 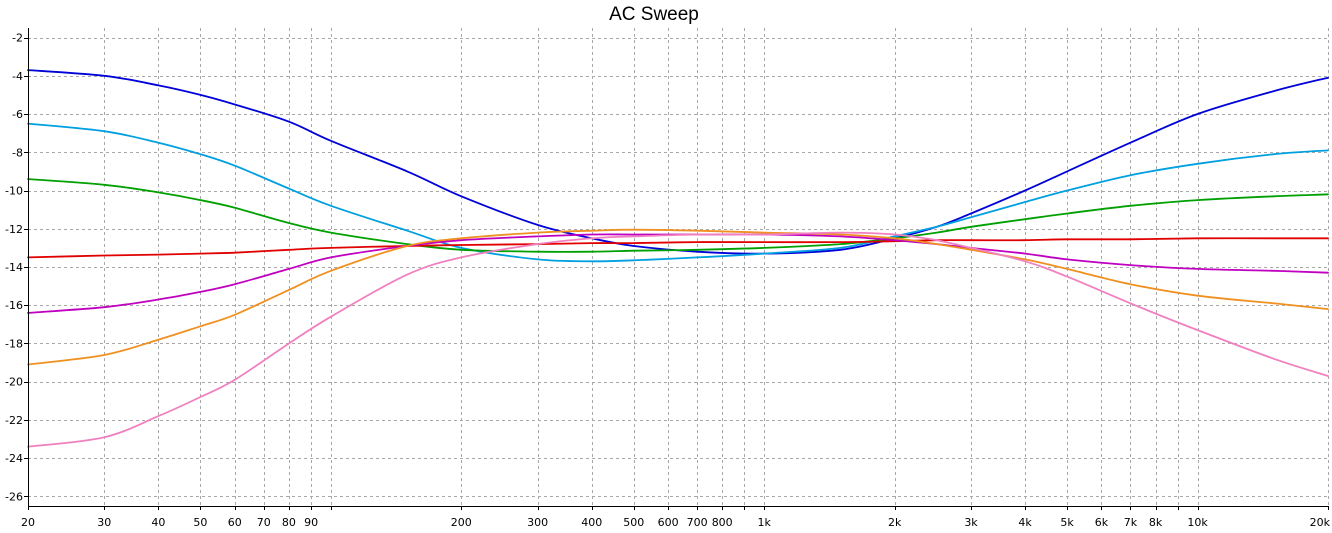 I want to click on x-tick-label: 800, so click(x=722, y=522).